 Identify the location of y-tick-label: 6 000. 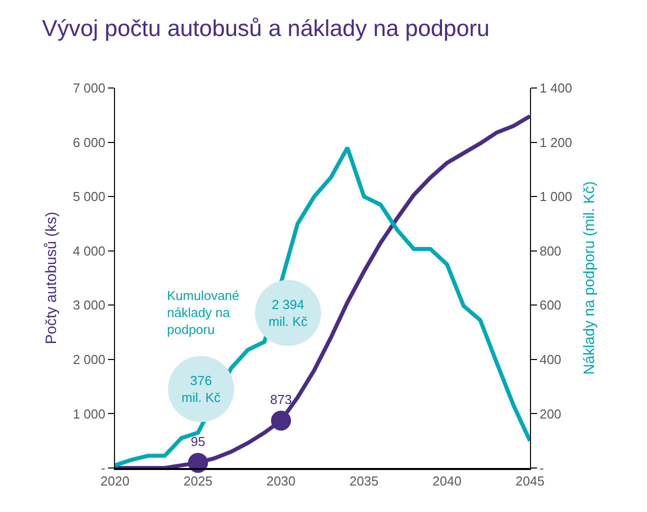
(89, 142).